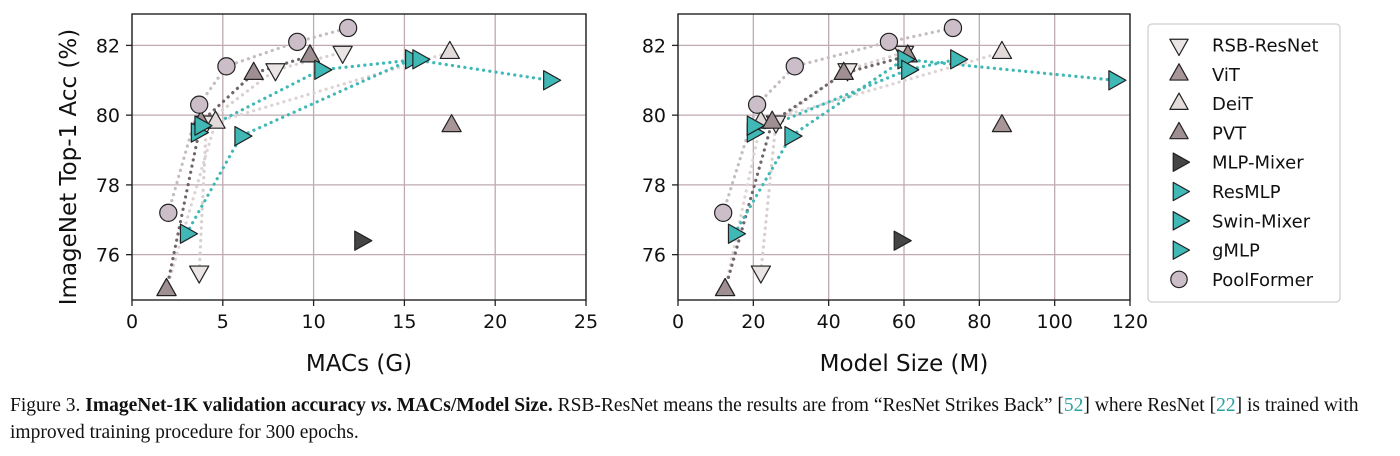 This screenshot has width=1400, height=456. What do you see at coordinates (1181, 191) in the screenshot?
I see `legend-marker-resmlp` at bounding box center [1181, 191].